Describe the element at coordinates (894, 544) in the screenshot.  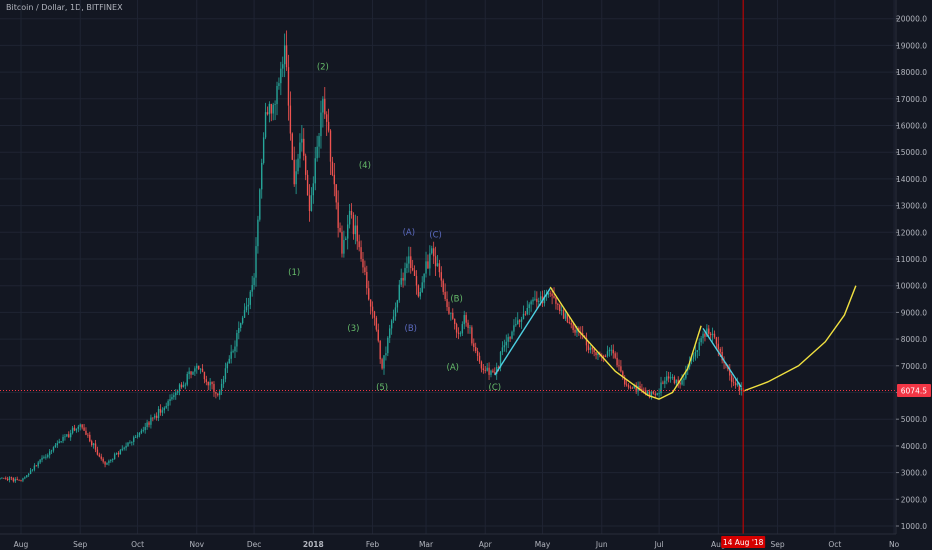
I see `x-tick-label: No` at that location.